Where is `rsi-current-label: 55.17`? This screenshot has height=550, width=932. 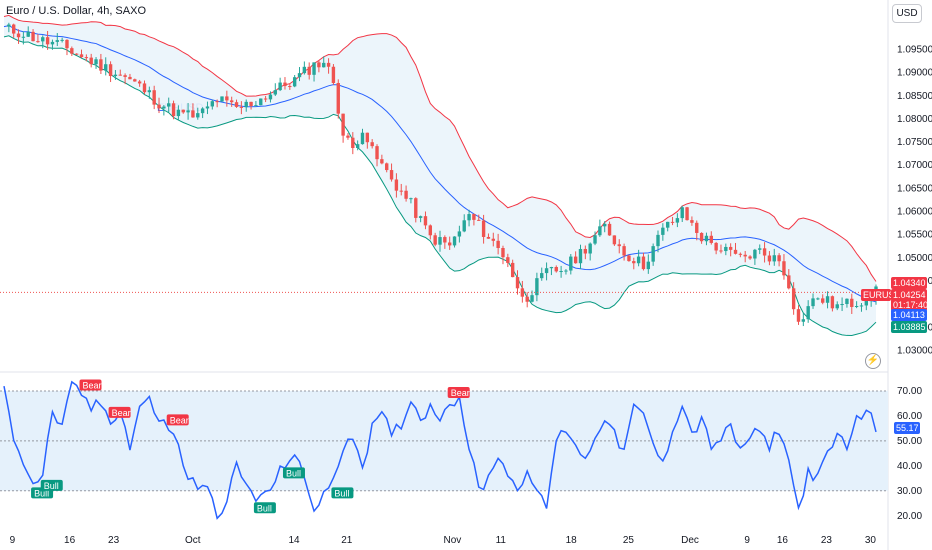 rsi-current-label: 55.17 is located at coordinates (907, 428).